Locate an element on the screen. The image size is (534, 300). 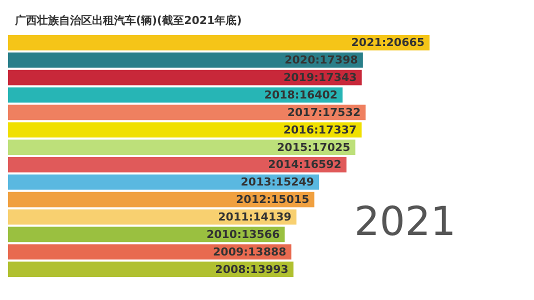
data-label: 2010:13566 is located at coordinates (243, 234).